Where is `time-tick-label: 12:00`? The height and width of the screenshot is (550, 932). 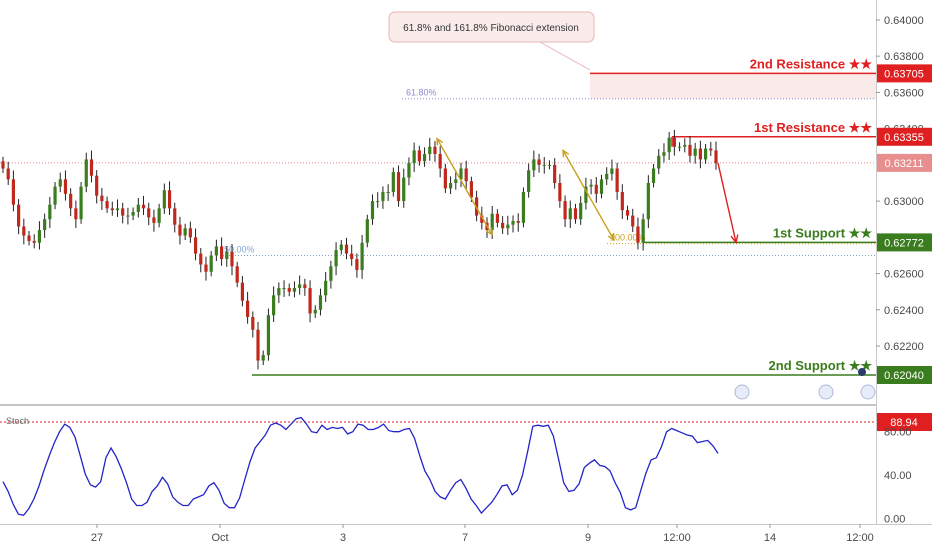
time-tick-label: 12:00 is located at coordinates (677, 538).